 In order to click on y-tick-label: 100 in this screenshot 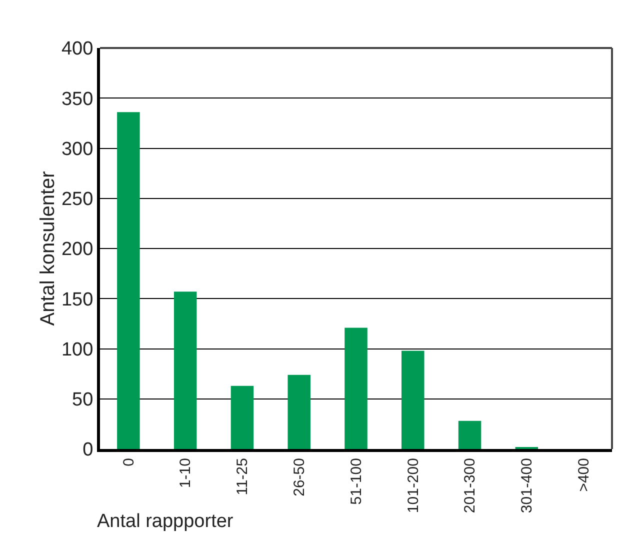, I will do `click(77, 349)`.